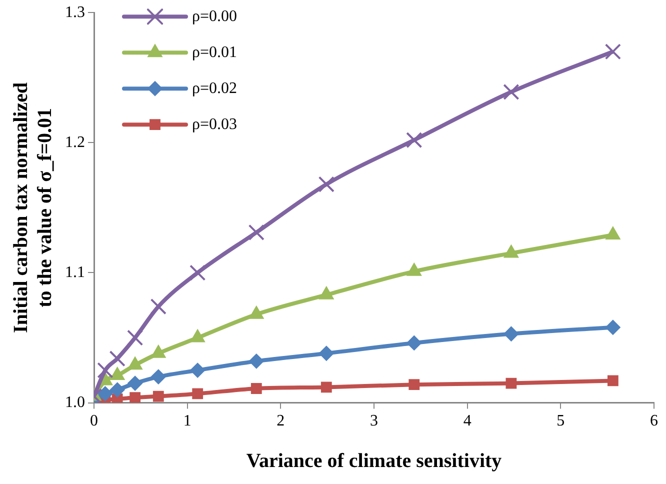  Describe the element at coordinates (467, 421) in the screenshot. I see `x-tick-label: 4` at that location.